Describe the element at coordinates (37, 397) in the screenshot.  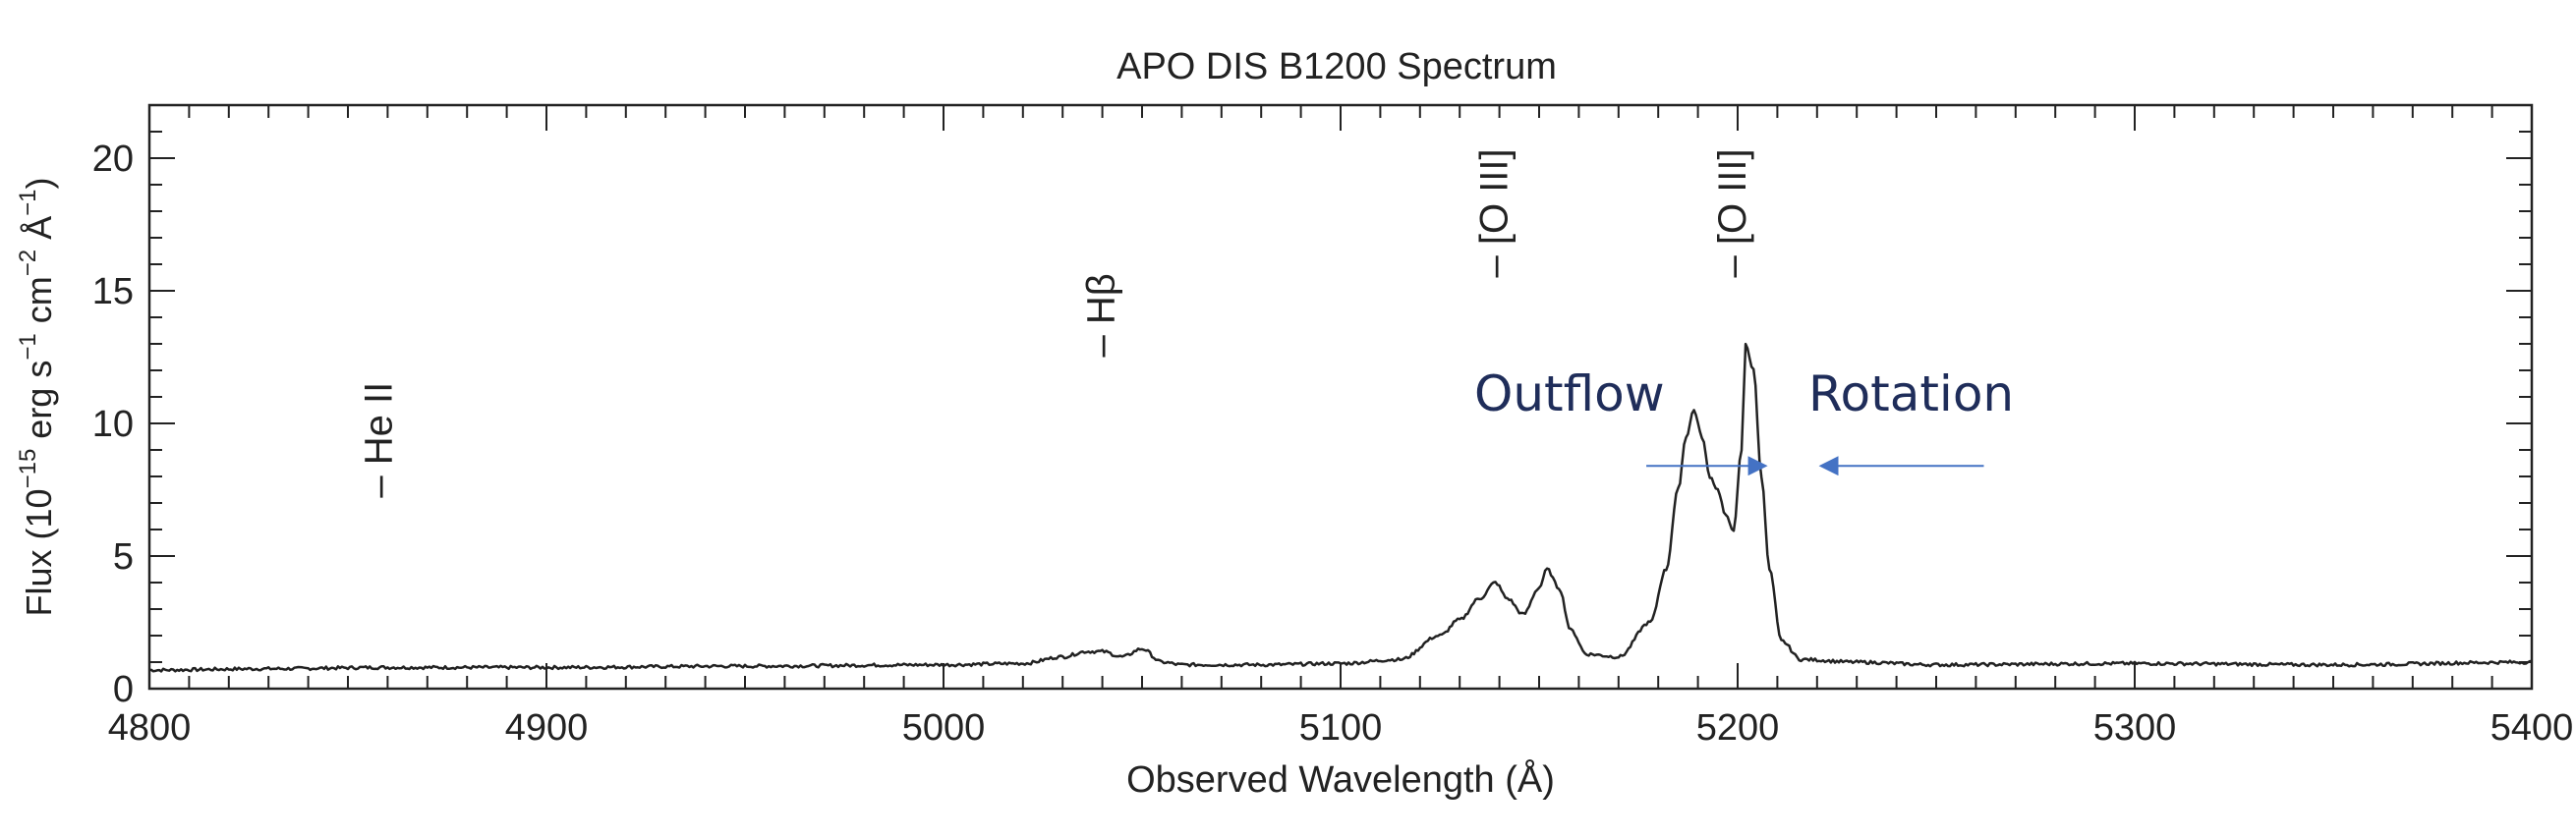
I see `y-axis-label: Flux (10−15 erg s−1 cm−2 Å−1)` at that location.